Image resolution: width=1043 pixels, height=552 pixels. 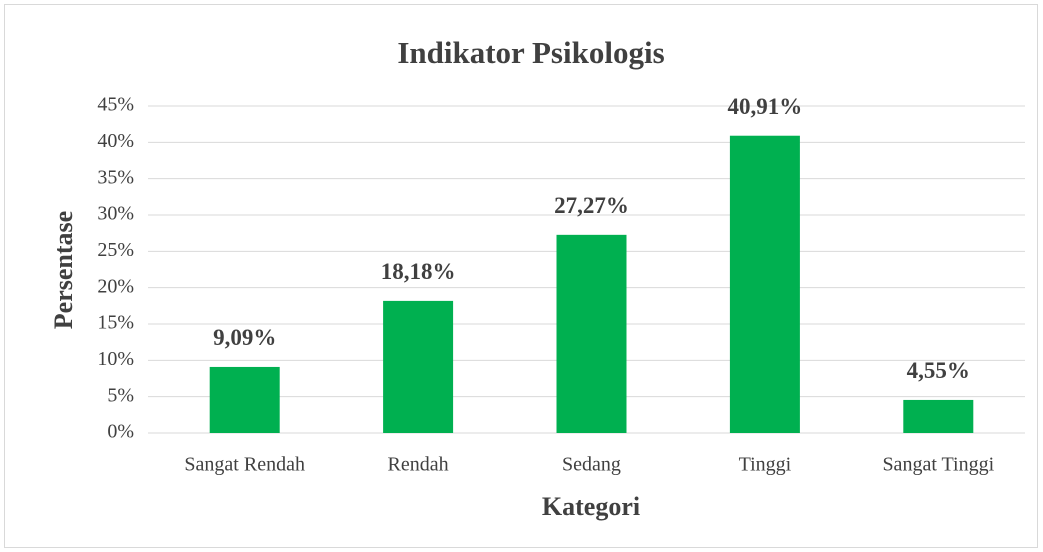 What do you see at coordinates (938, 370) in the screenshot?
I see `value-label: 4,55%` at bounding box center [938, 370].